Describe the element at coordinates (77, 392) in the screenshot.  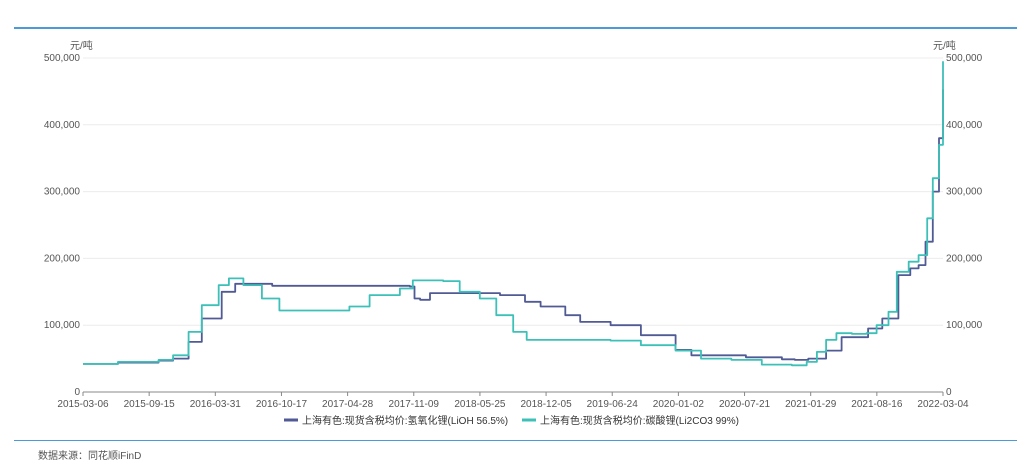
I see `y-tick-label-left: 0` at that location.